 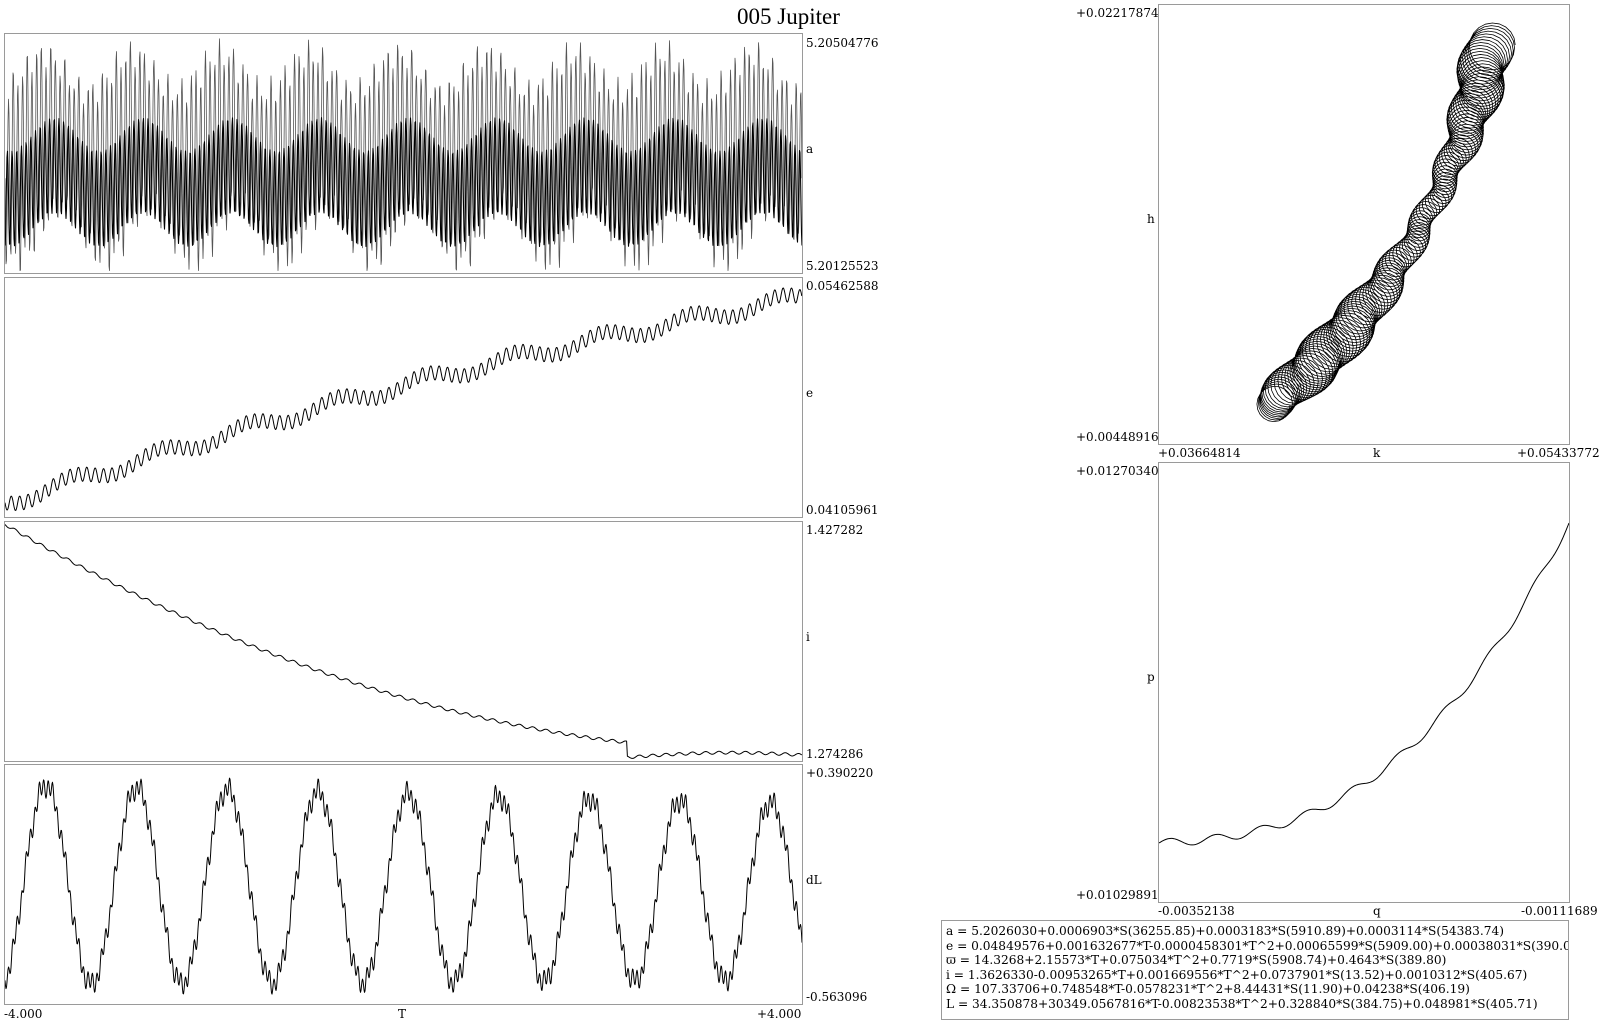 What do you see at coordinates (842, 510) in the screenshot?
I see `plot-e-ymin: 0.04105961` at bounding box center [842, 510].